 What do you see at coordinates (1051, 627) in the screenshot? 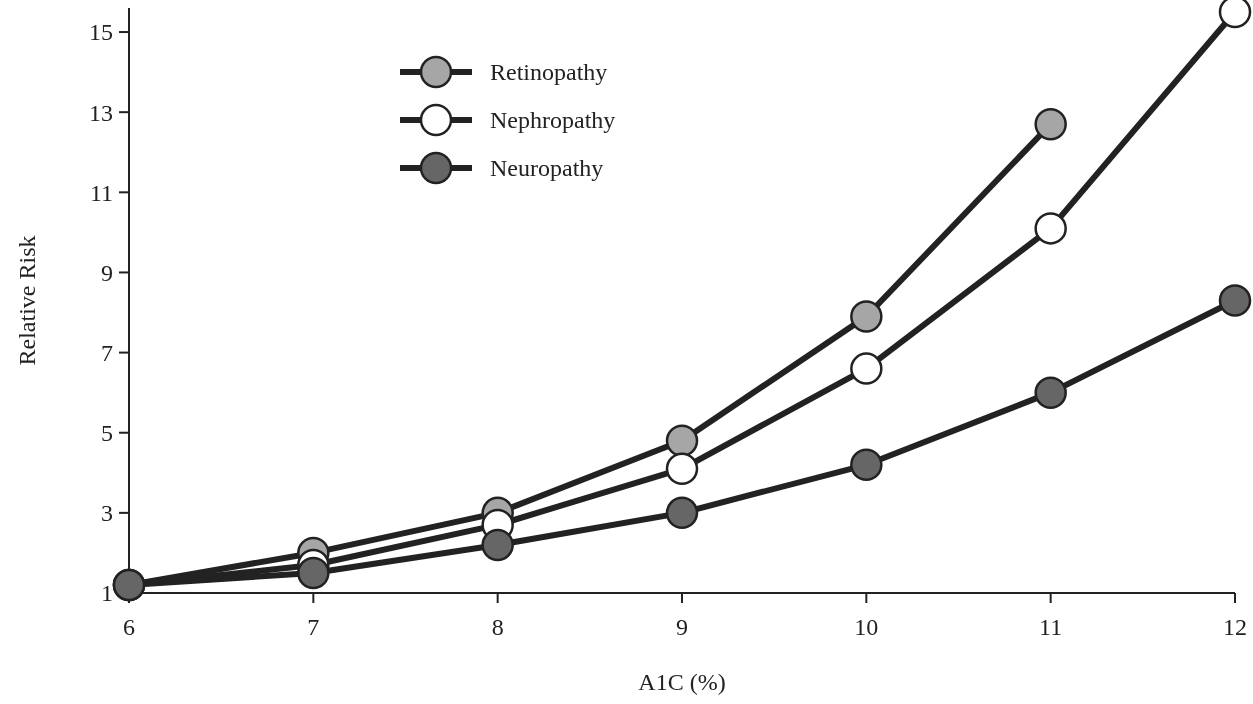
I see `x-tick-label: 11` at bounding box center [1051, 627].